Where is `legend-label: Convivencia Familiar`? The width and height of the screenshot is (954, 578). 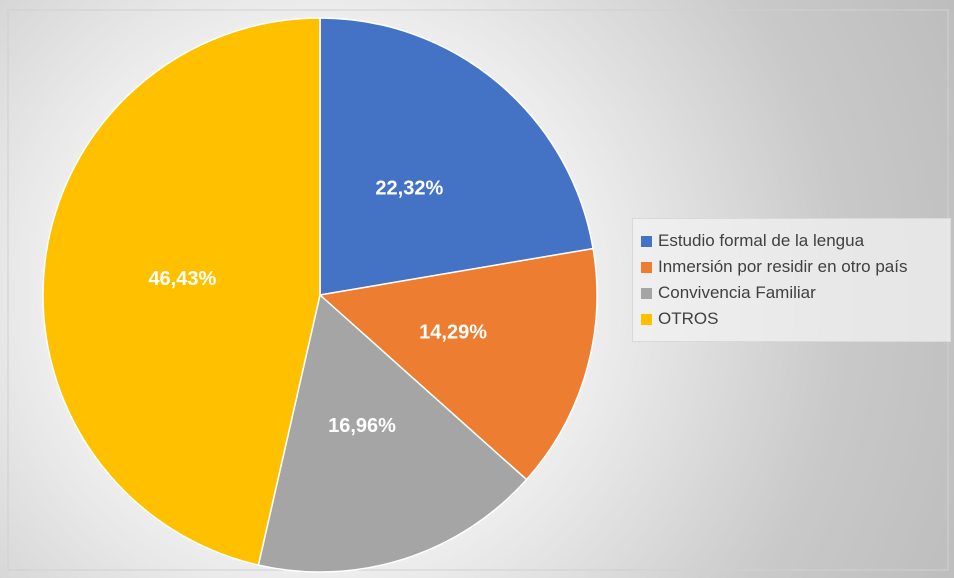 legend-label: Convivencia Familiar is located at coordinates (737, 292).